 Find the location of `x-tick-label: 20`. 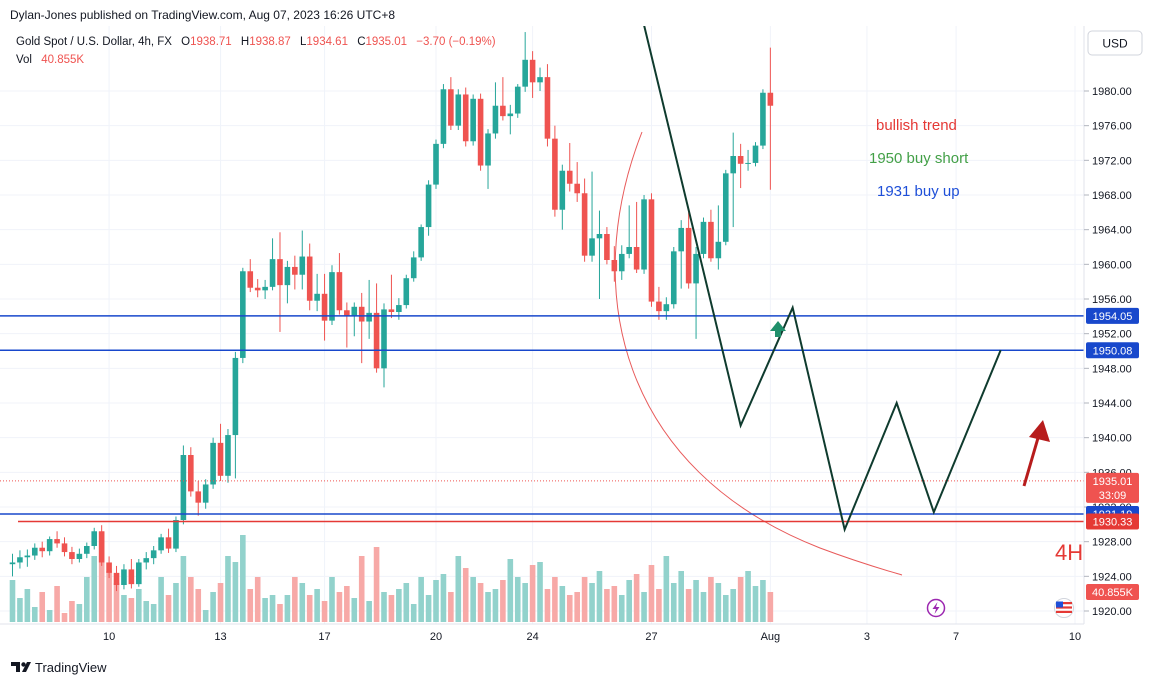

x-tick-label: 20 is located at coordinates (436, 637).